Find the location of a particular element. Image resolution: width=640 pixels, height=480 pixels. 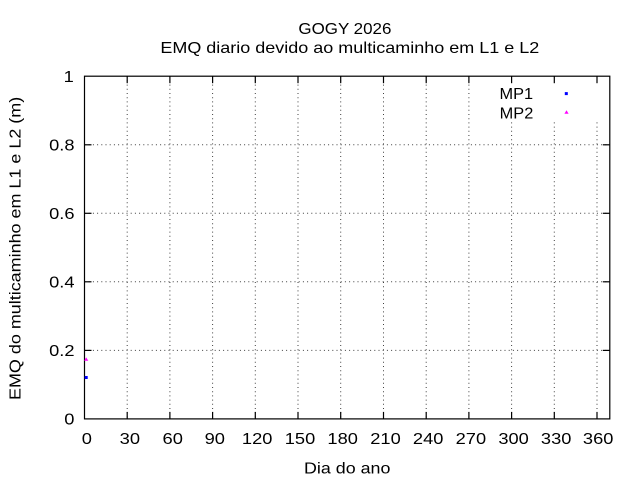

svg-text: 210 is located at coordinates (385, 439).